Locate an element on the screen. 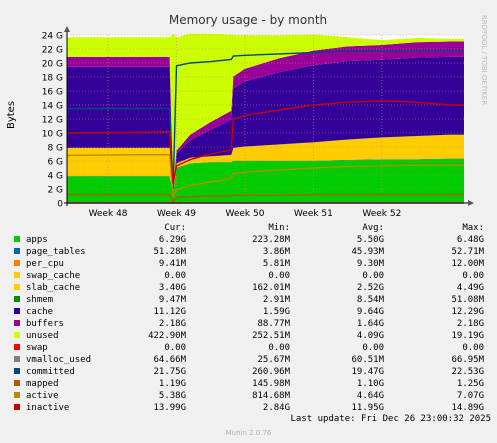 The image size is (497, 443). legend-row-apps: apps 6.29G 223.28M 5.50G 6.48G is located at coordinates (252, 240).